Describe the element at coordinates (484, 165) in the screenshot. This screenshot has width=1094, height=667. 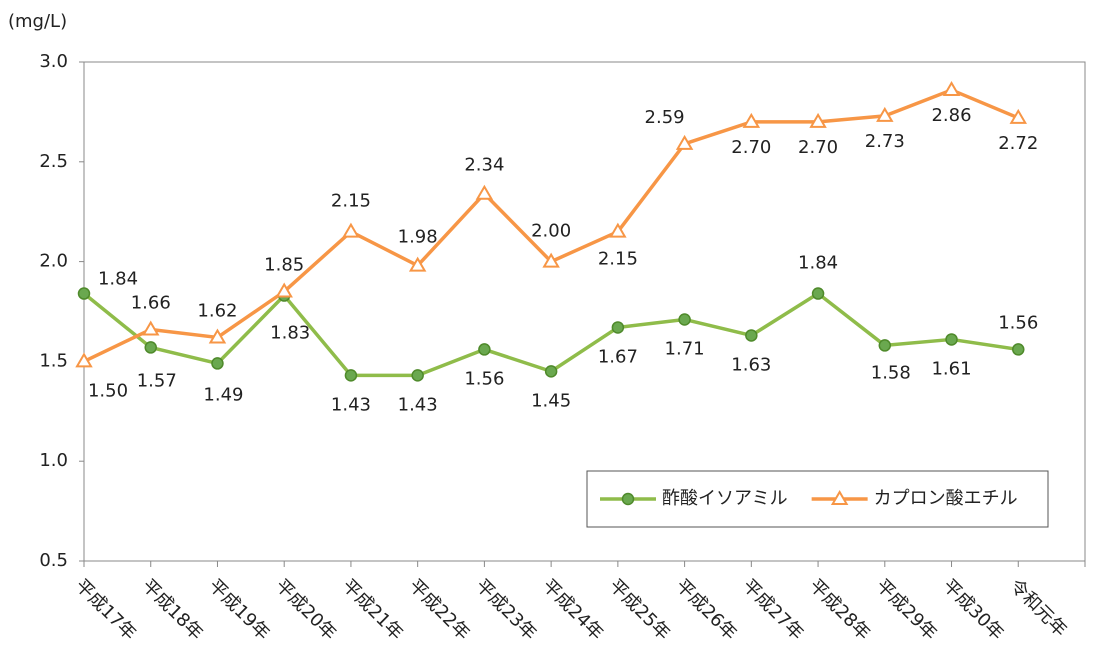
I see `data-label: 2.34` at that location.